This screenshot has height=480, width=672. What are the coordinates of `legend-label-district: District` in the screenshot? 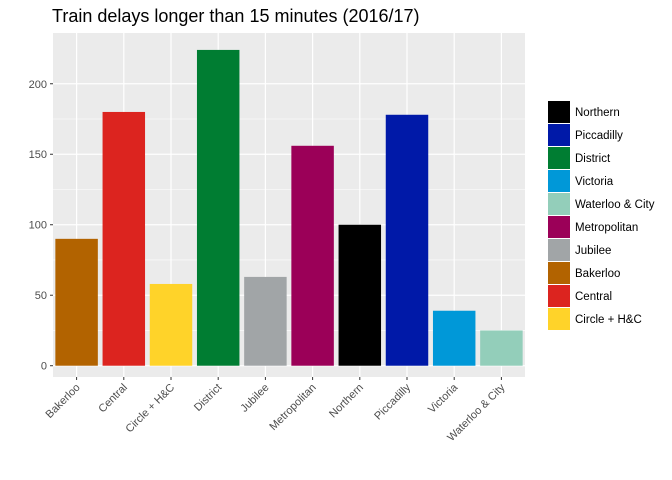 It's located at (593, 159).